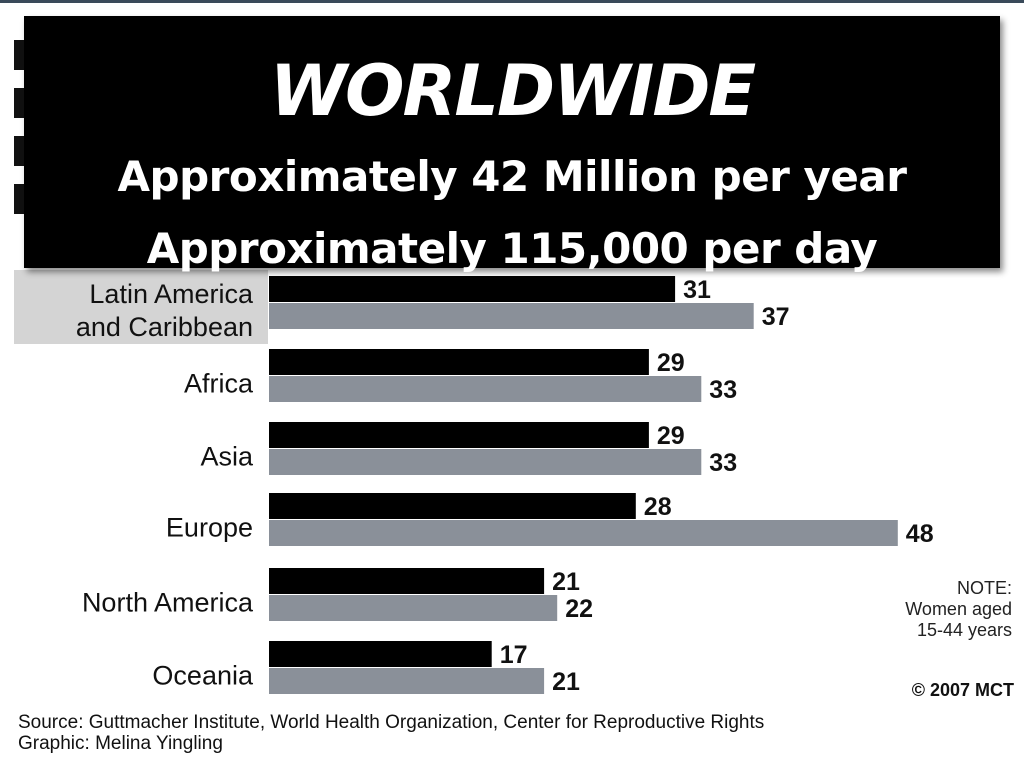 This screenshot has width=1024, height=768. I want to click on category-label-north-america: North America, so click(168, 603).